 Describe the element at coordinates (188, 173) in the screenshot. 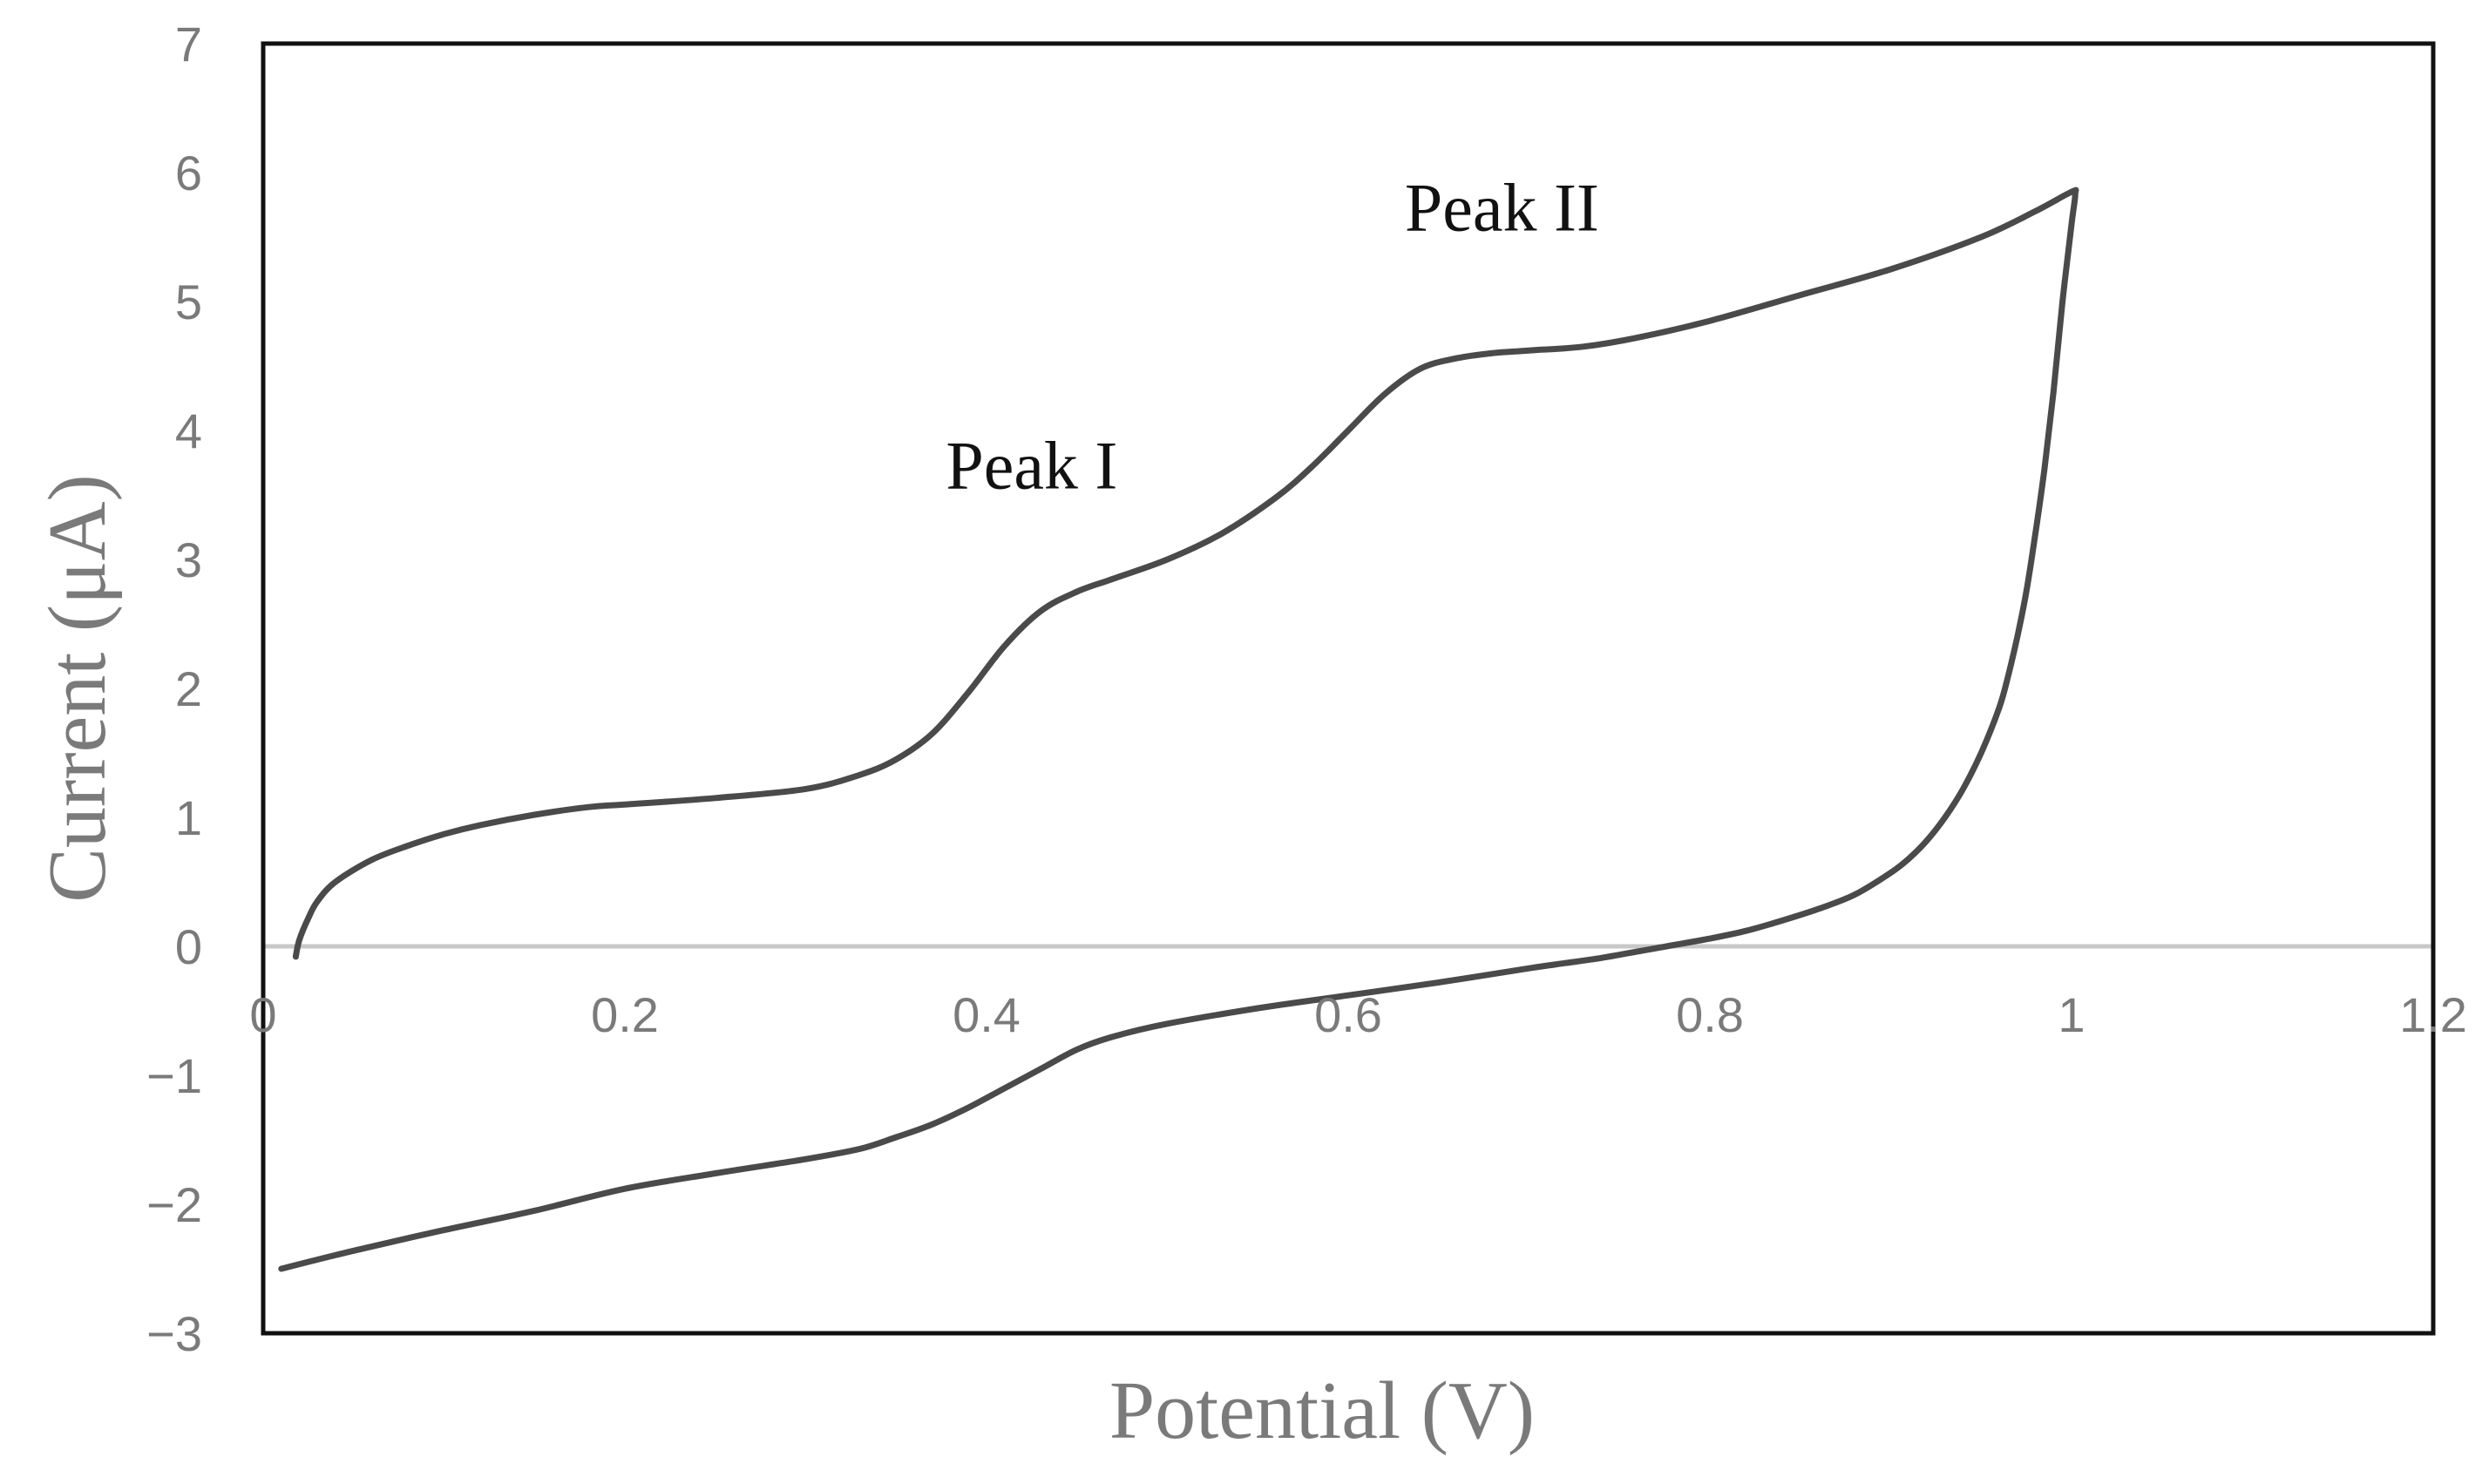

I see `y-tick-label: 6` at that location.